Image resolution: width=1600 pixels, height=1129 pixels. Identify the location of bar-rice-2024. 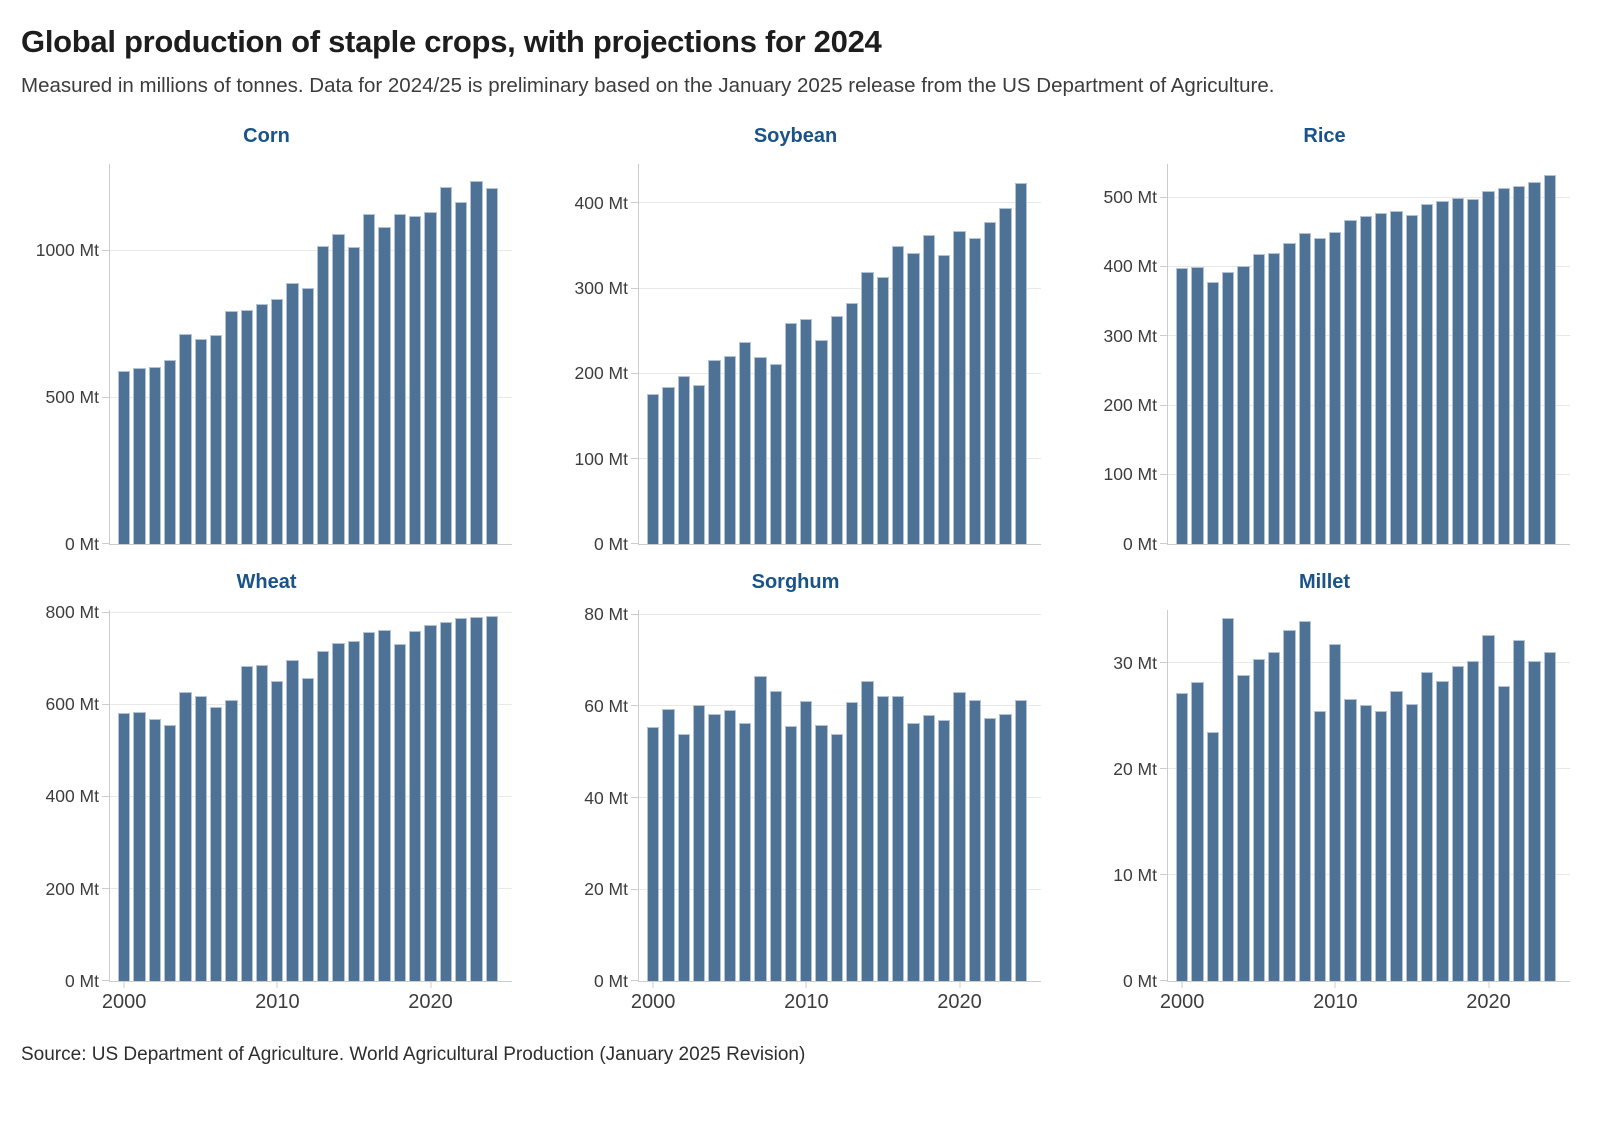
(1549, 359).